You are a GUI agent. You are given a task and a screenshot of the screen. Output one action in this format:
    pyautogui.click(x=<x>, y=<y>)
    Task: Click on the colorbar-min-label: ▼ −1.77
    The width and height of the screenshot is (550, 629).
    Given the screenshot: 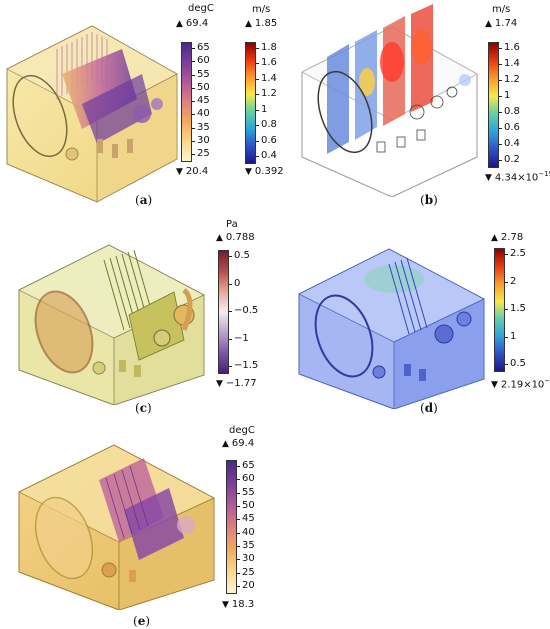 What is the action you would take?
    pyautogui.click(x=236, y=383)
    